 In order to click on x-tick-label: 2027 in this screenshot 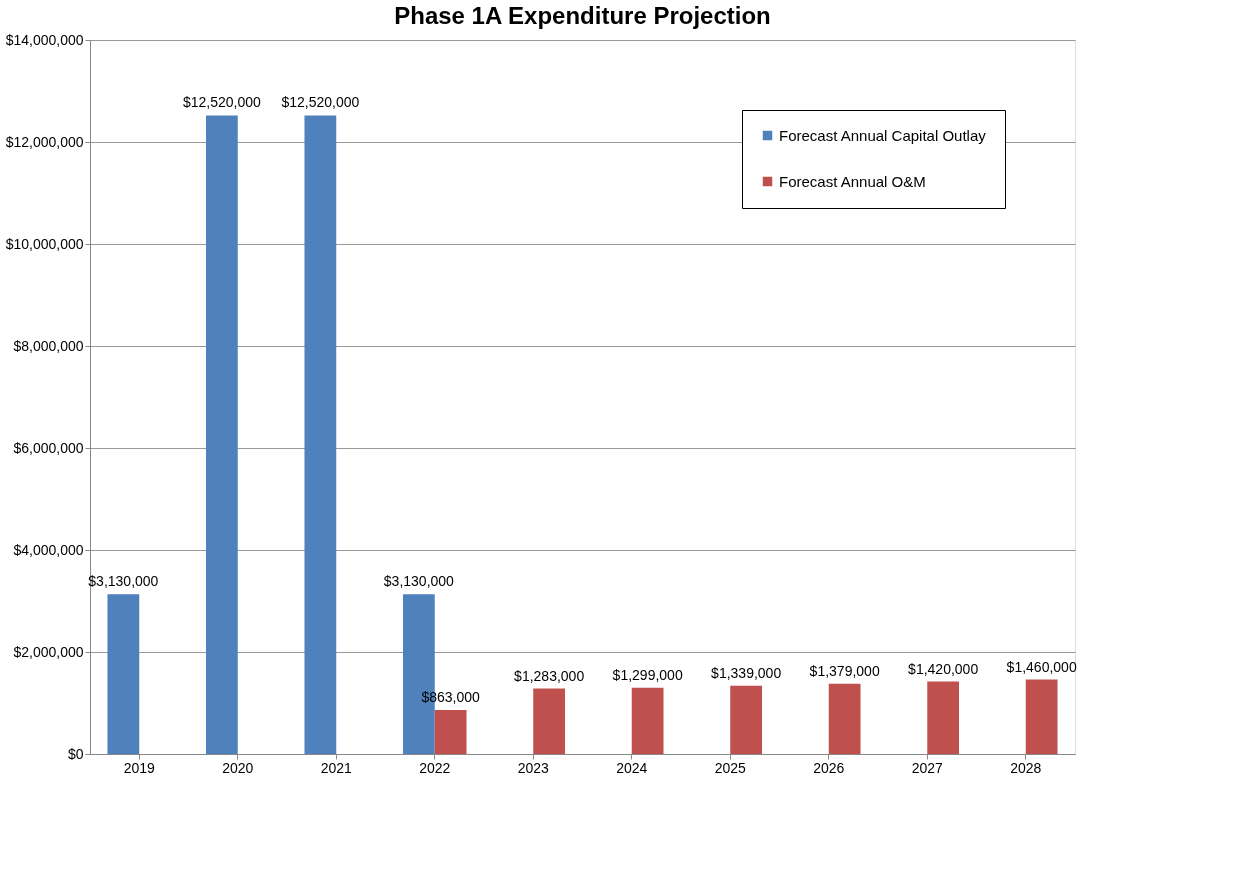, I will do `click(927, 767)`.